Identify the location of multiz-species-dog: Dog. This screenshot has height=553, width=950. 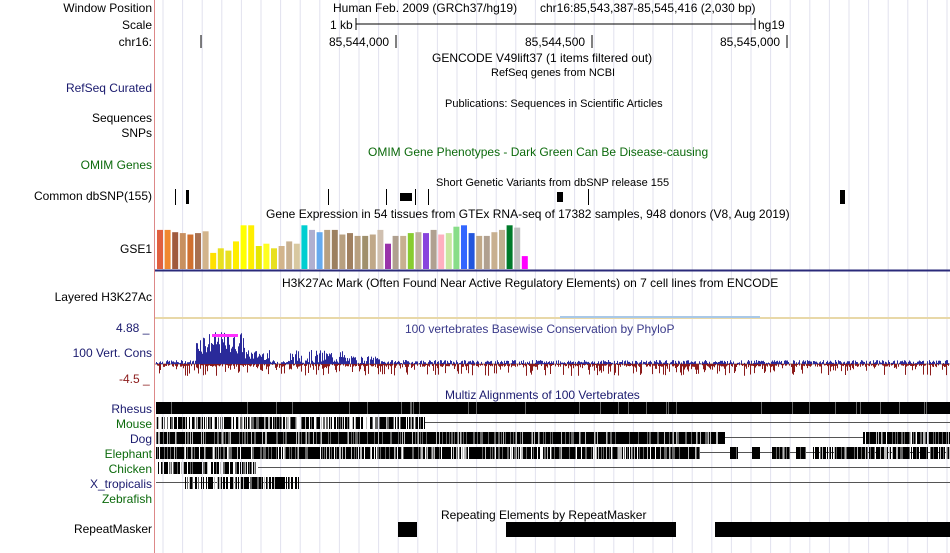
(140, 439).